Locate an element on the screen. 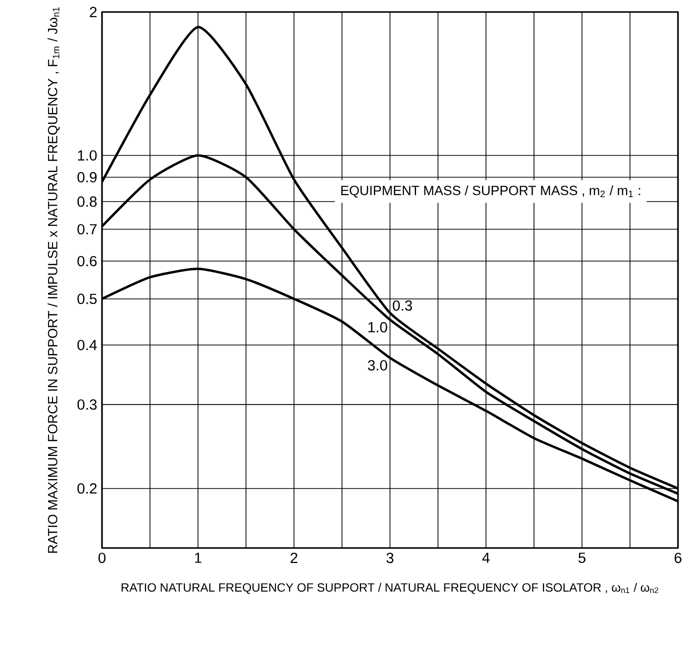 This screenshot has height=645, width=682. y-tick-label: 0.4 is located at coordinates (87, 345).